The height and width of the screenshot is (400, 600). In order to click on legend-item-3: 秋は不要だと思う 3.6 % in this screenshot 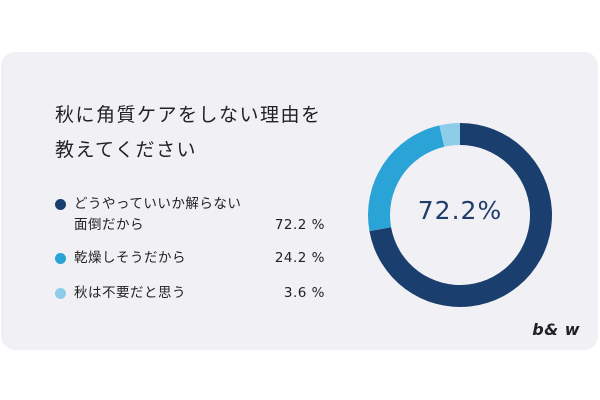, I will do `click(190, 293)`.